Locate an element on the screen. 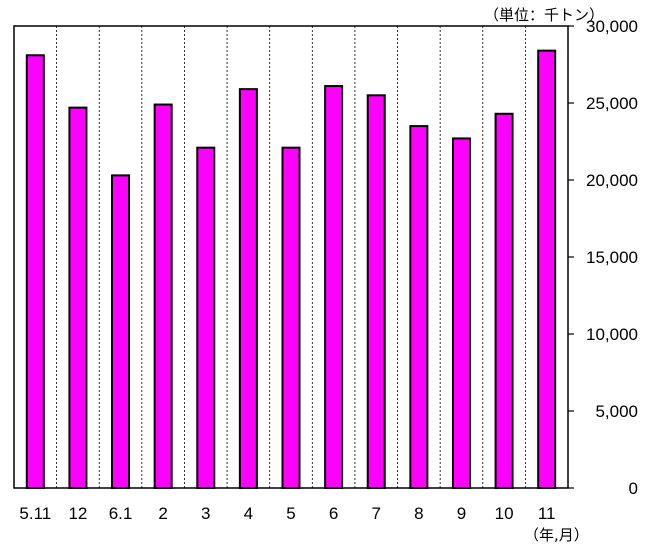  y-axis-tick-label: 30,000 is located at coordinates (612, 26).